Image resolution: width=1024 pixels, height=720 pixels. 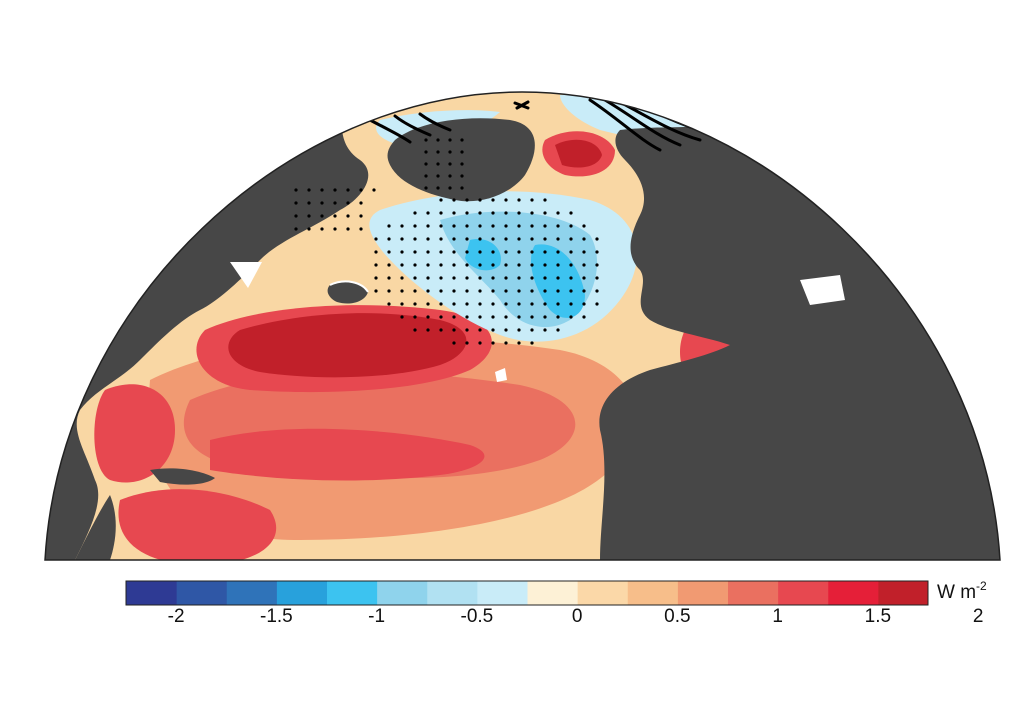 I want to click on central-america-land, so click(x=95, y=527).